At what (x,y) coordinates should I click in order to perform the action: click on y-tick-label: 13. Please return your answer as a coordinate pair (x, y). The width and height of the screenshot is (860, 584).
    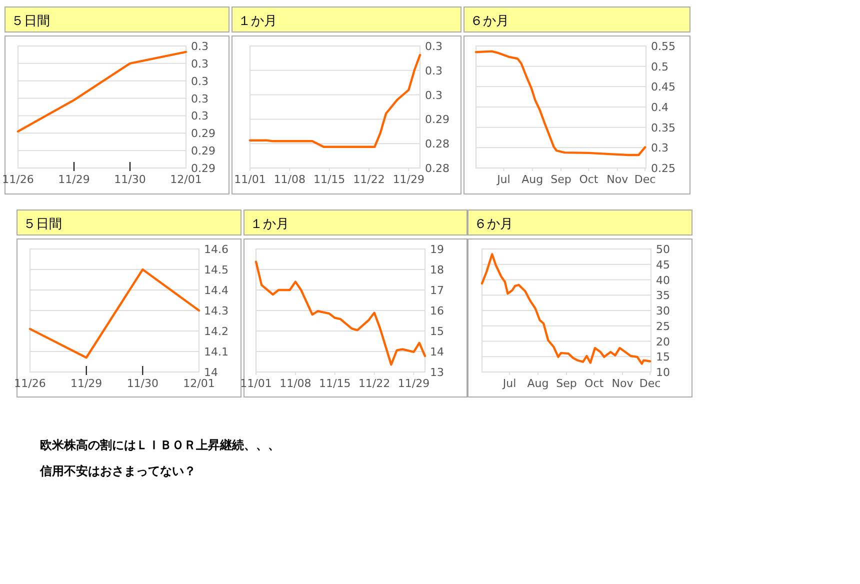
    Looking at the image, I should click on (437, 372).